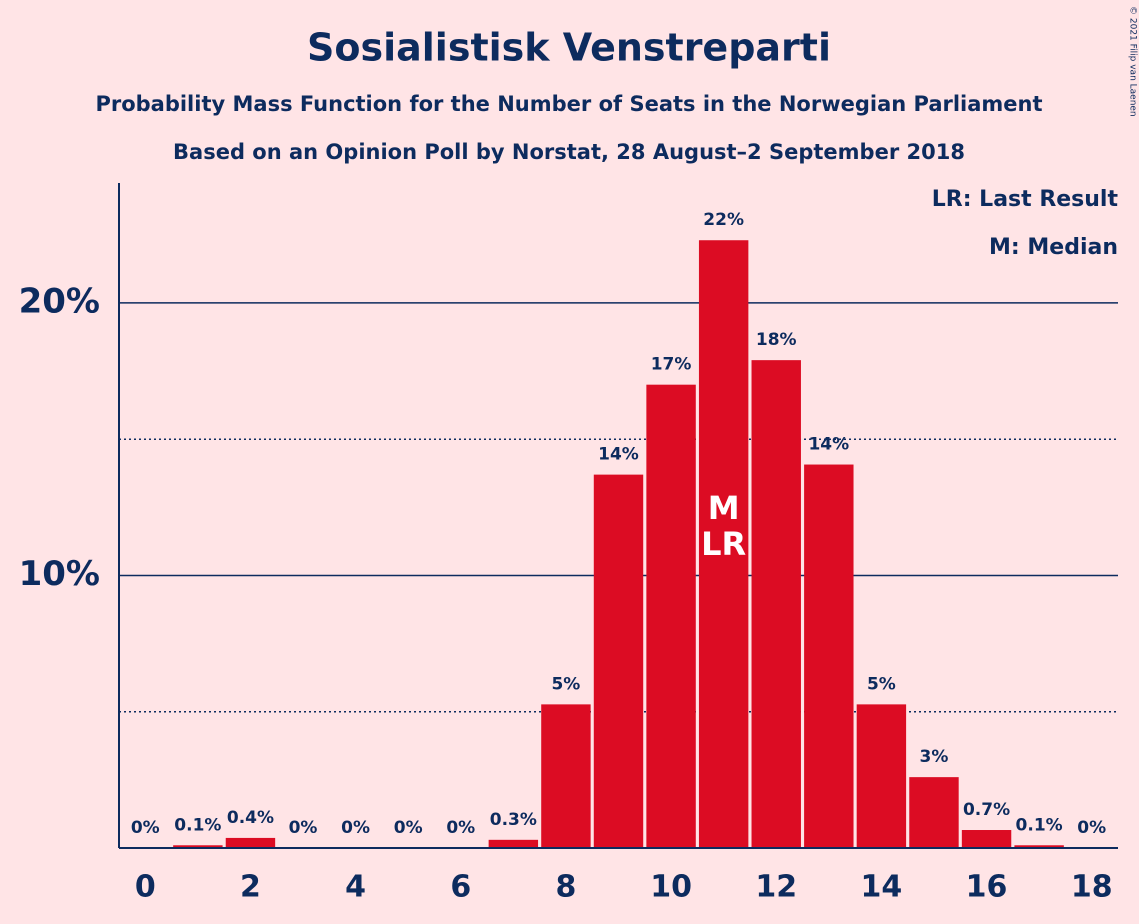  Describe the element at coordinates (934, 757) in the screenshot. I see `value-label: 3%` at that location.